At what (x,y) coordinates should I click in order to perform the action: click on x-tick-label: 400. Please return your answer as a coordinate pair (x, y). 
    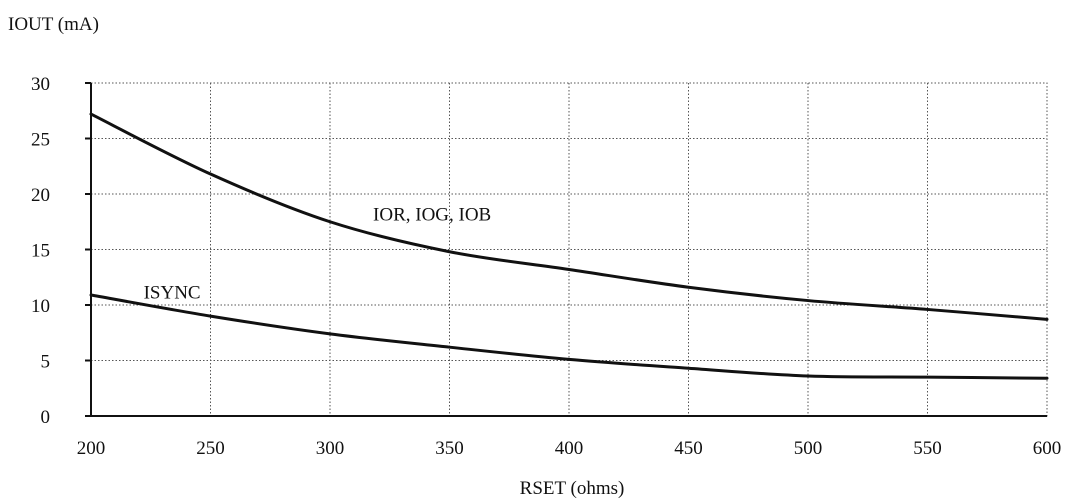
    Looking at the image, I should click on (569, 448).